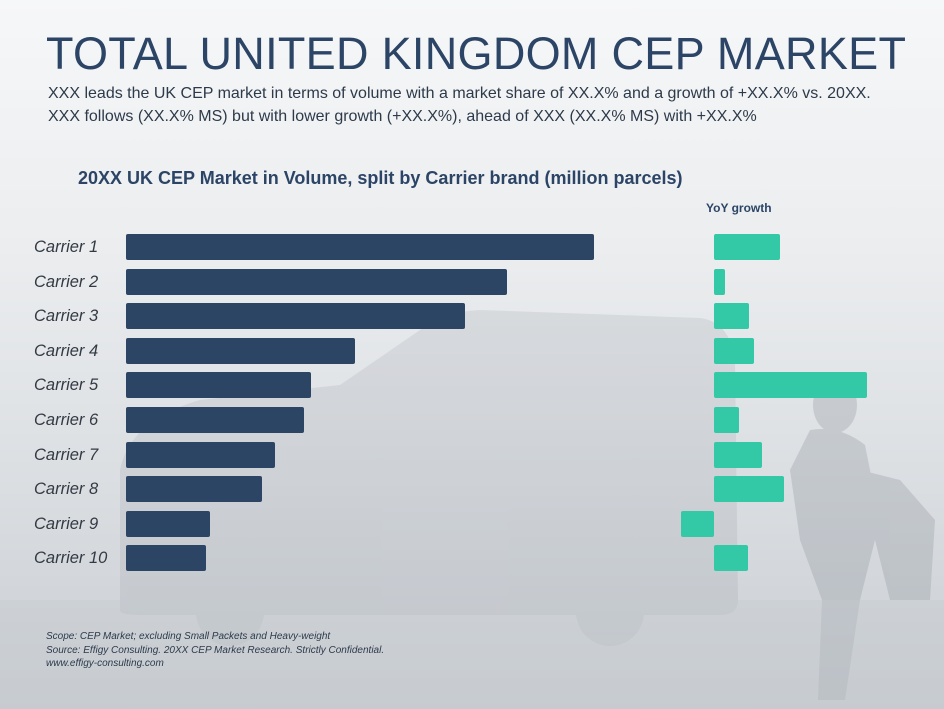 The height and width of the screenshot is (709, 944). I want to click on category-label: Carrier 5, so click(66, 385).